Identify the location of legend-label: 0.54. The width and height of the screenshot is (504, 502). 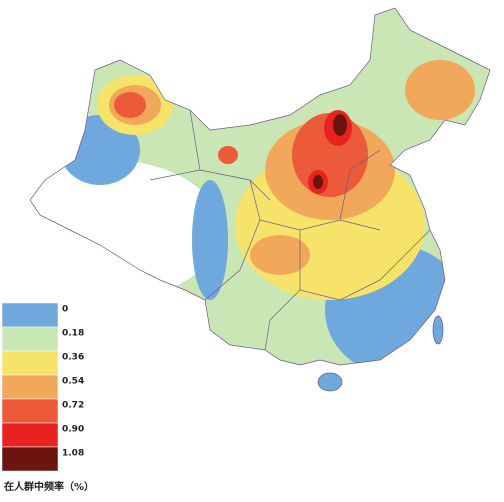
(73, 382).